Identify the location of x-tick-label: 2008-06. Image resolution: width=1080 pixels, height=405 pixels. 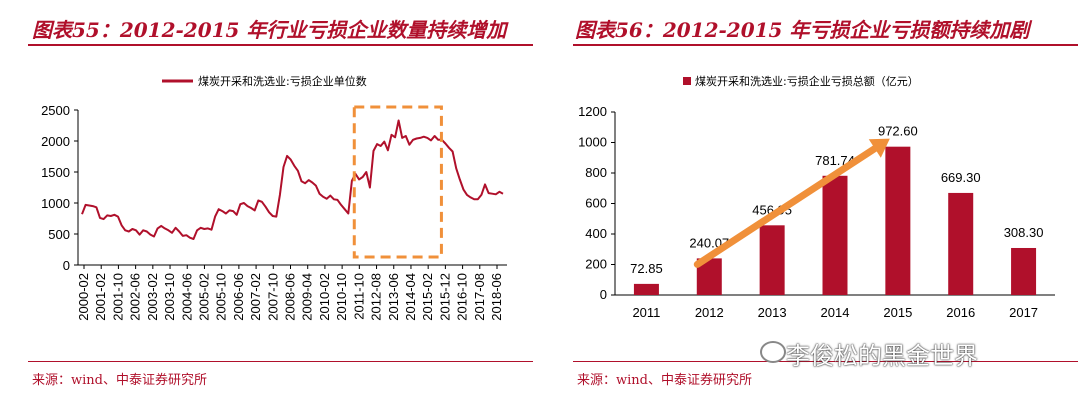
(290, 297).